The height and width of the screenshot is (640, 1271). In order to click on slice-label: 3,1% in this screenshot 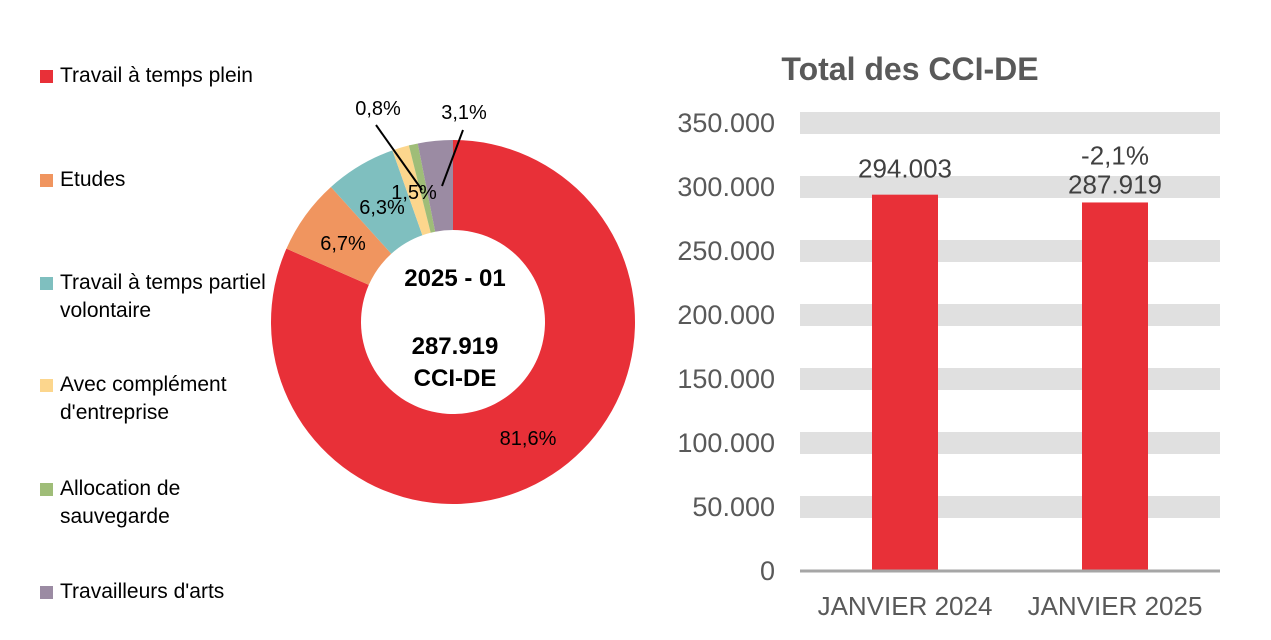, I will do `click(464, 113)`.